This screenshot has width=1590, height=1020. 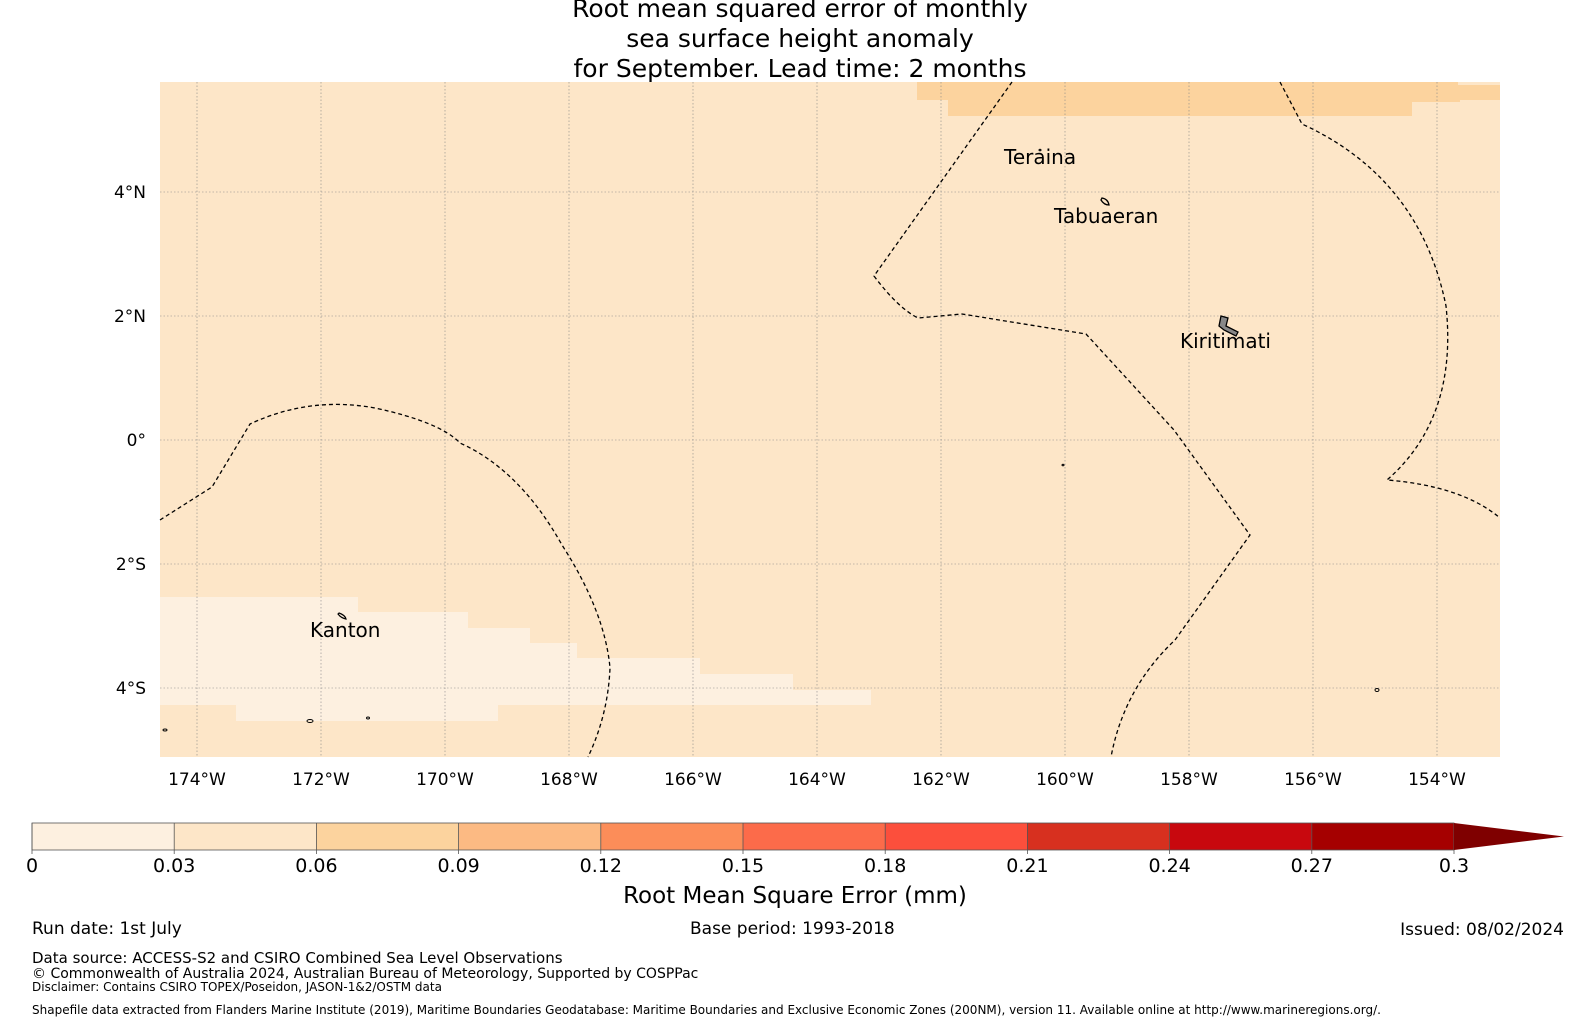 What do you see at coordinates (1509, 836) in the screenshot?
I see `colorbar-extend-arrow` at bounding box center [1509, 836].